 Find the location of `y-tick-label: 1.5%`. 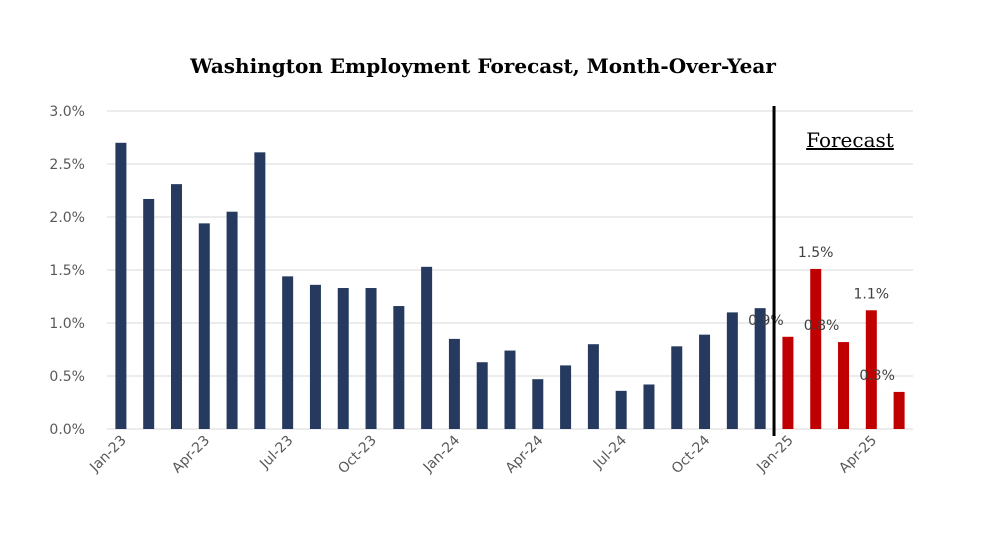

y-tick-label: 1.5% is located at coordinates (67, 271).